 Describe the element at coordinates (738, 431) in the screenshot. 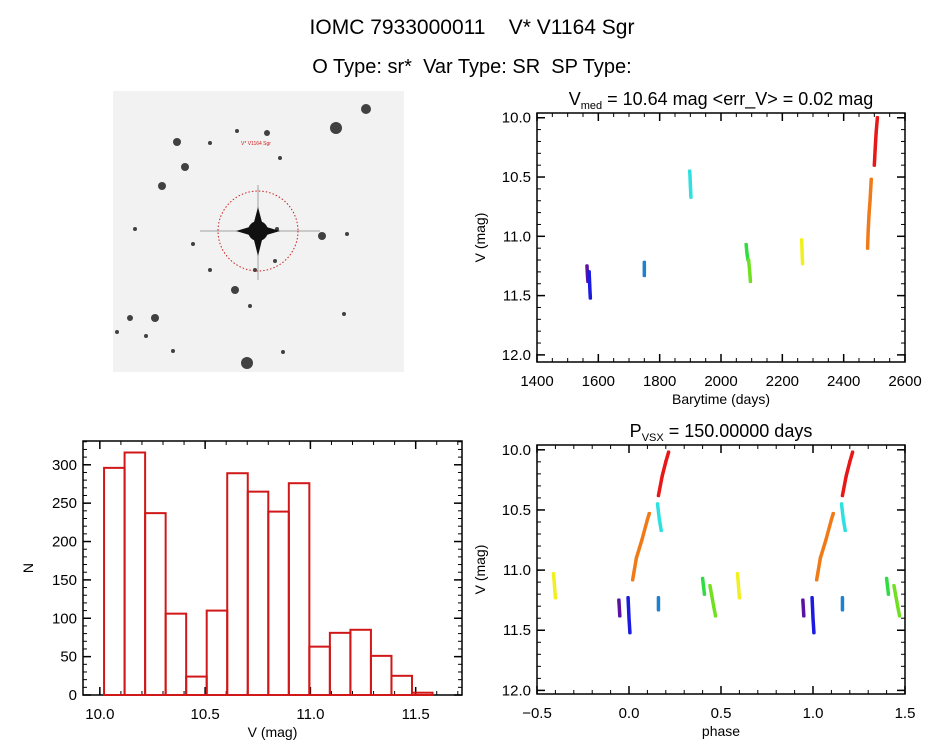

I see `title-rest: = 150.00000 days` at that location.